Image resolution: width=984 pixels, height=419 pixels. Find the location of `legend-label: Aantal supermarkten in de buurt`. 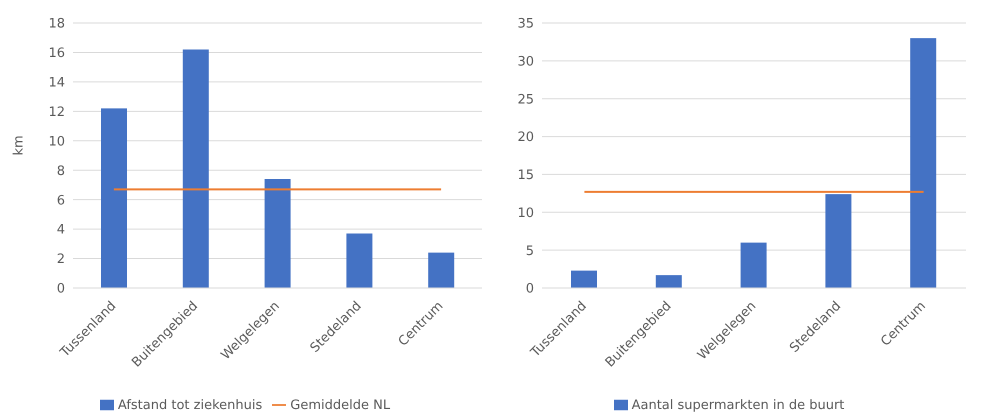

legend-label: Aantal supermarkten in de buurt is located at coordinates (738, 405).